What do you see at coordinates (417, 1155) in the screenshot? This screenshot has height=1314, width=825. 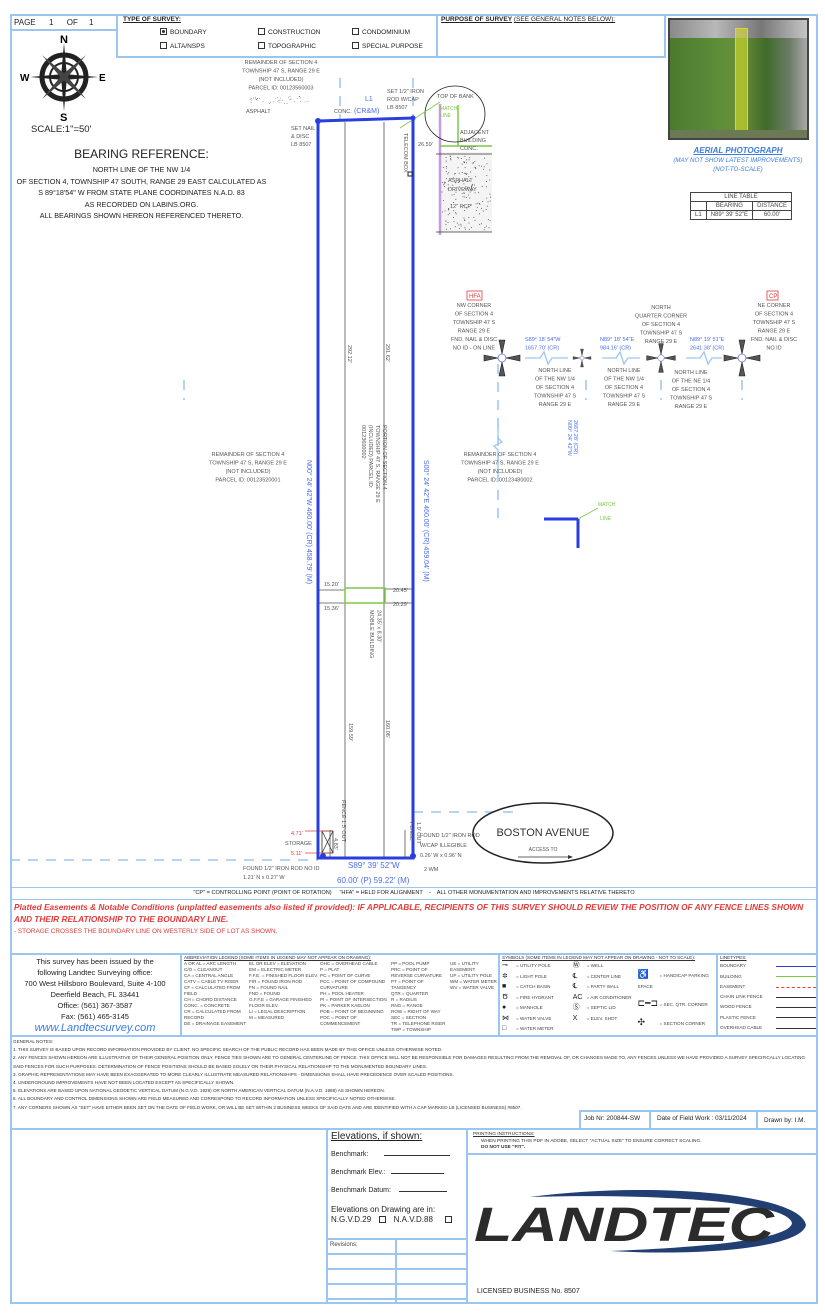 I see `benchmark-field` at bounding box center [417, 1155].